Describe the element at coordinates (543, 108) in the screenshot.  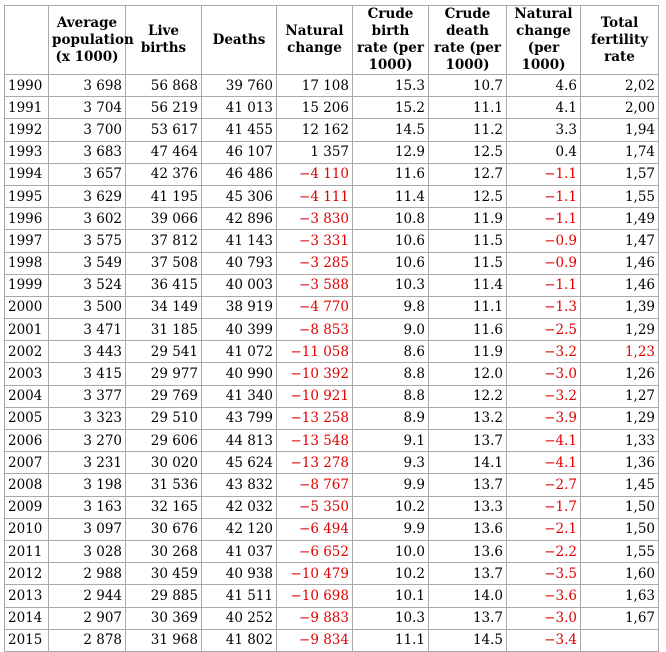
I see `cell: 4.1` at that location.